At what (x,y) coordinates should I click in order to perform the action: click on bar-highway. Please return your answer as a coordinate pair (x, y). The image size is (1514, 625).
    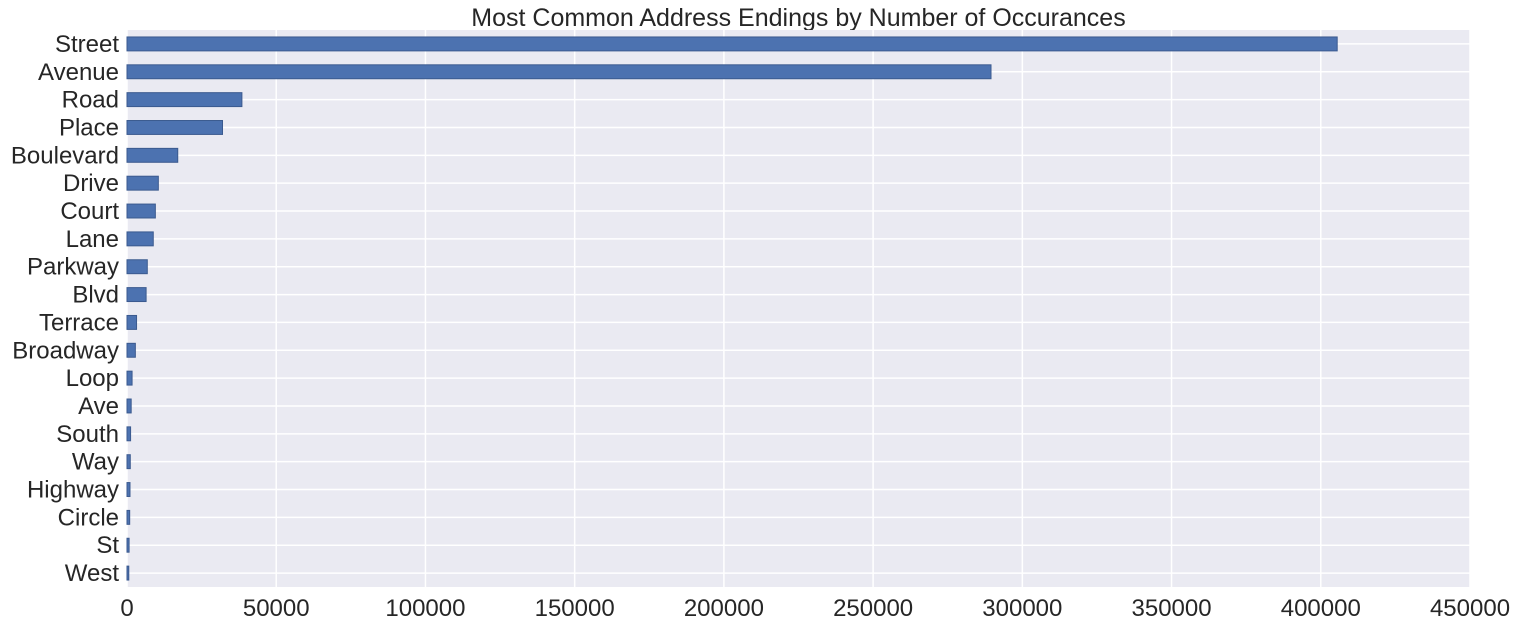
    Looking at the image, I should click on (128, 489).